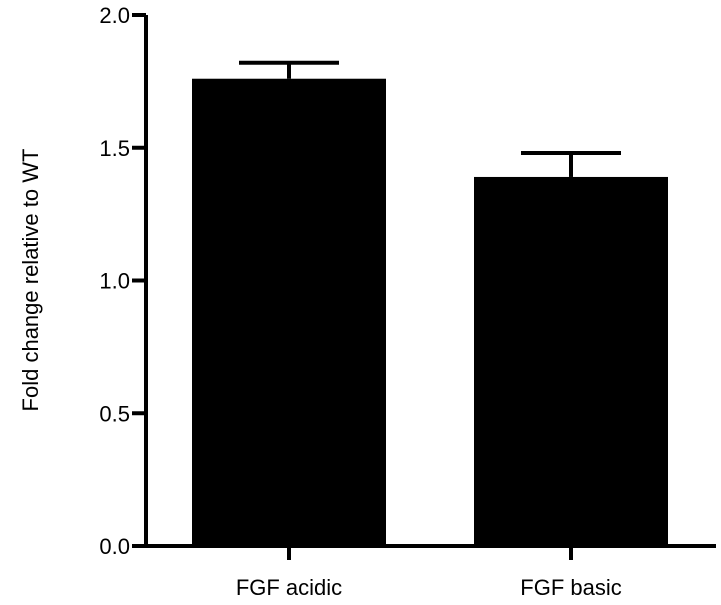 The height and width of the screenshot is (605, 721). Describe the element at coordinates (114, 546) in the screenshot. I see `y-tick-label-0: 0.0` at that location.